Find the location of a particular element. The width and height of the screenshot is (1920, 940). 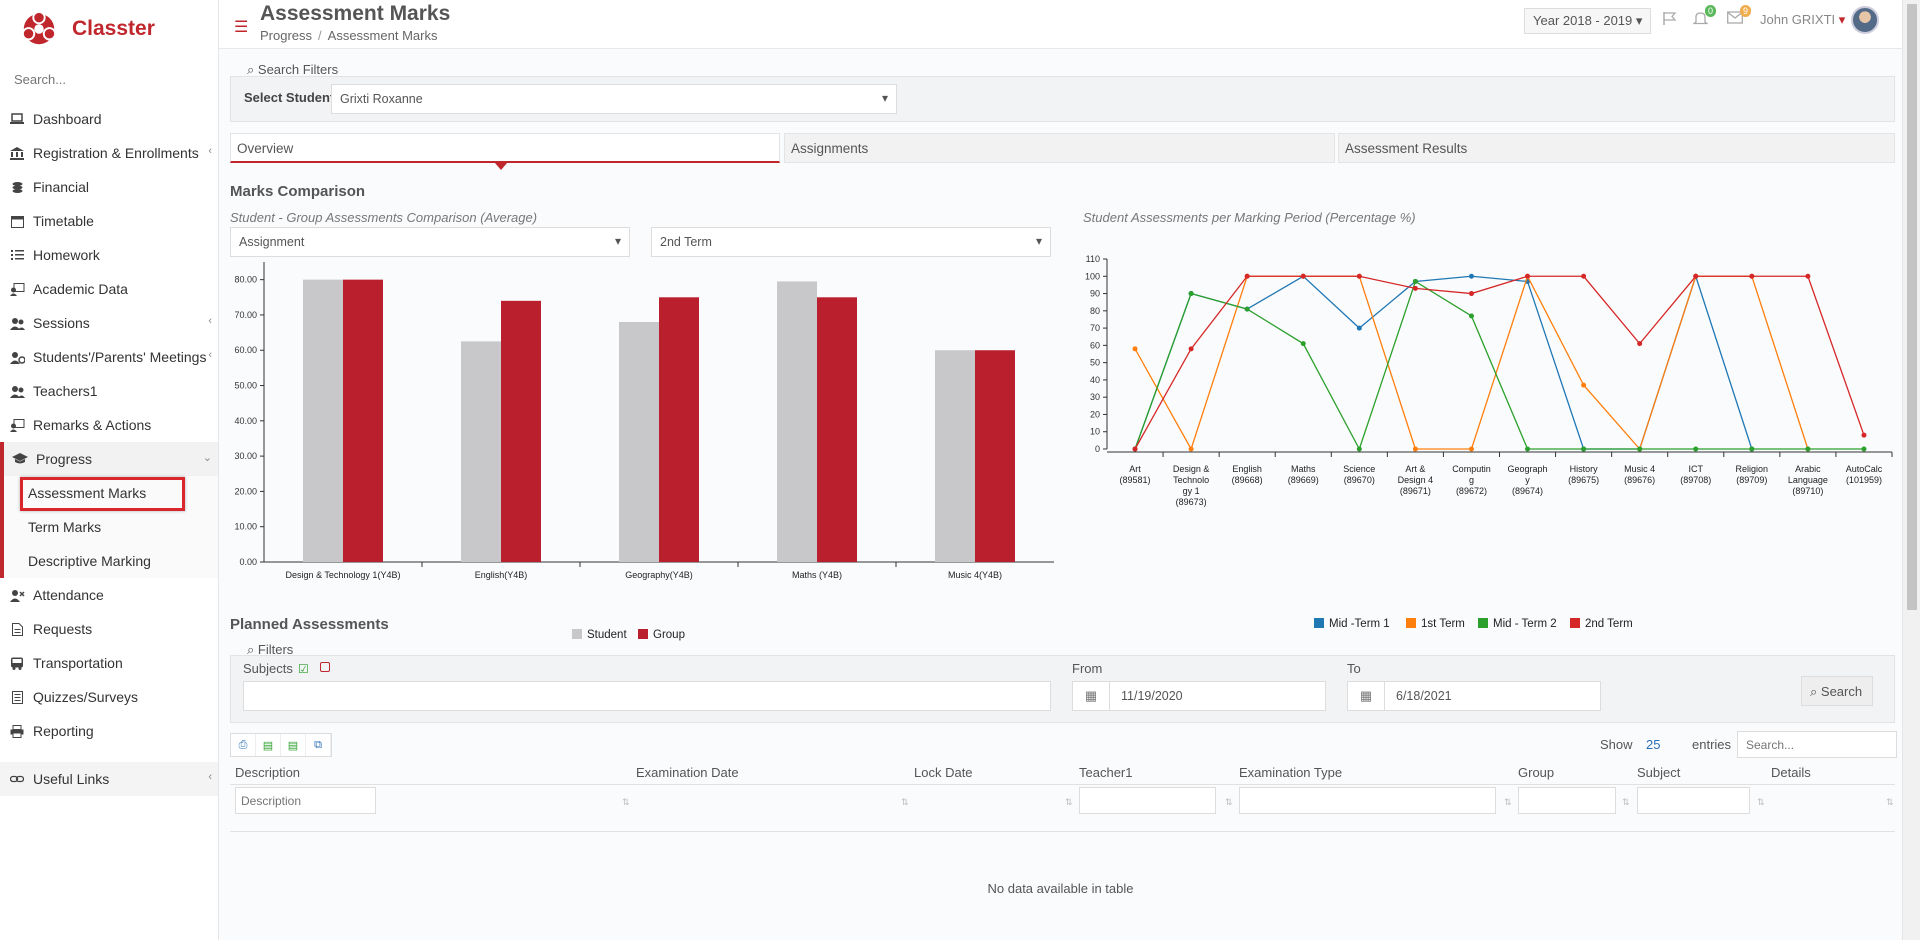

user-menu: John GRIXTI ▾ is located at coordinates (1802, 20).